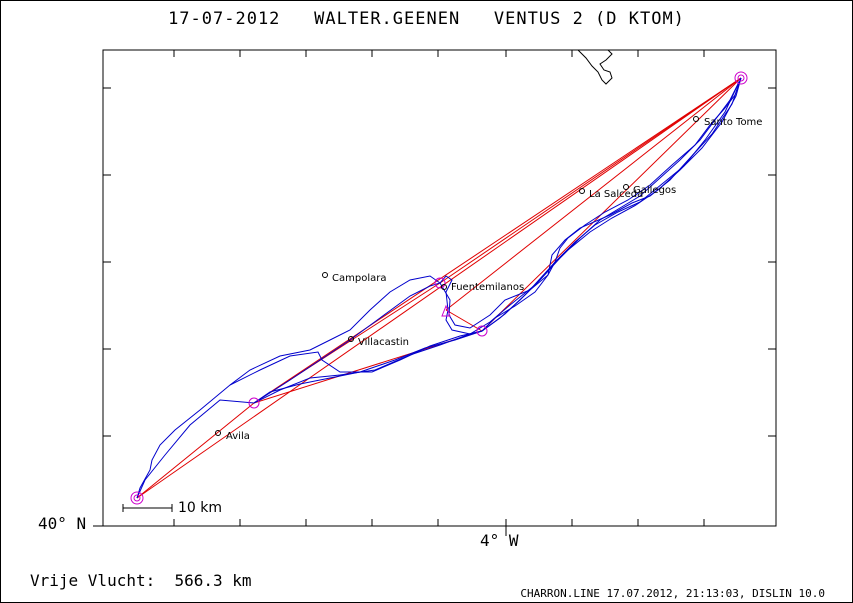 This screenshot has height=603, width=853. What do you see at coordinates (582, 191) in the screenshot?
I see `town-dot-la-salceda` at bounding box center [582, 191].